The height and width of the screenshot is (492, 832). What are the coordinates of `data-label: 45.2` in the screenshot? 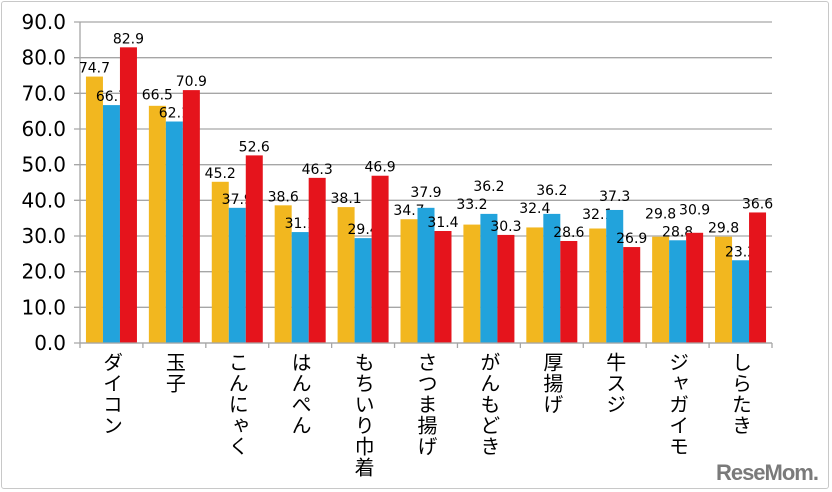 It's located at (220, 174).